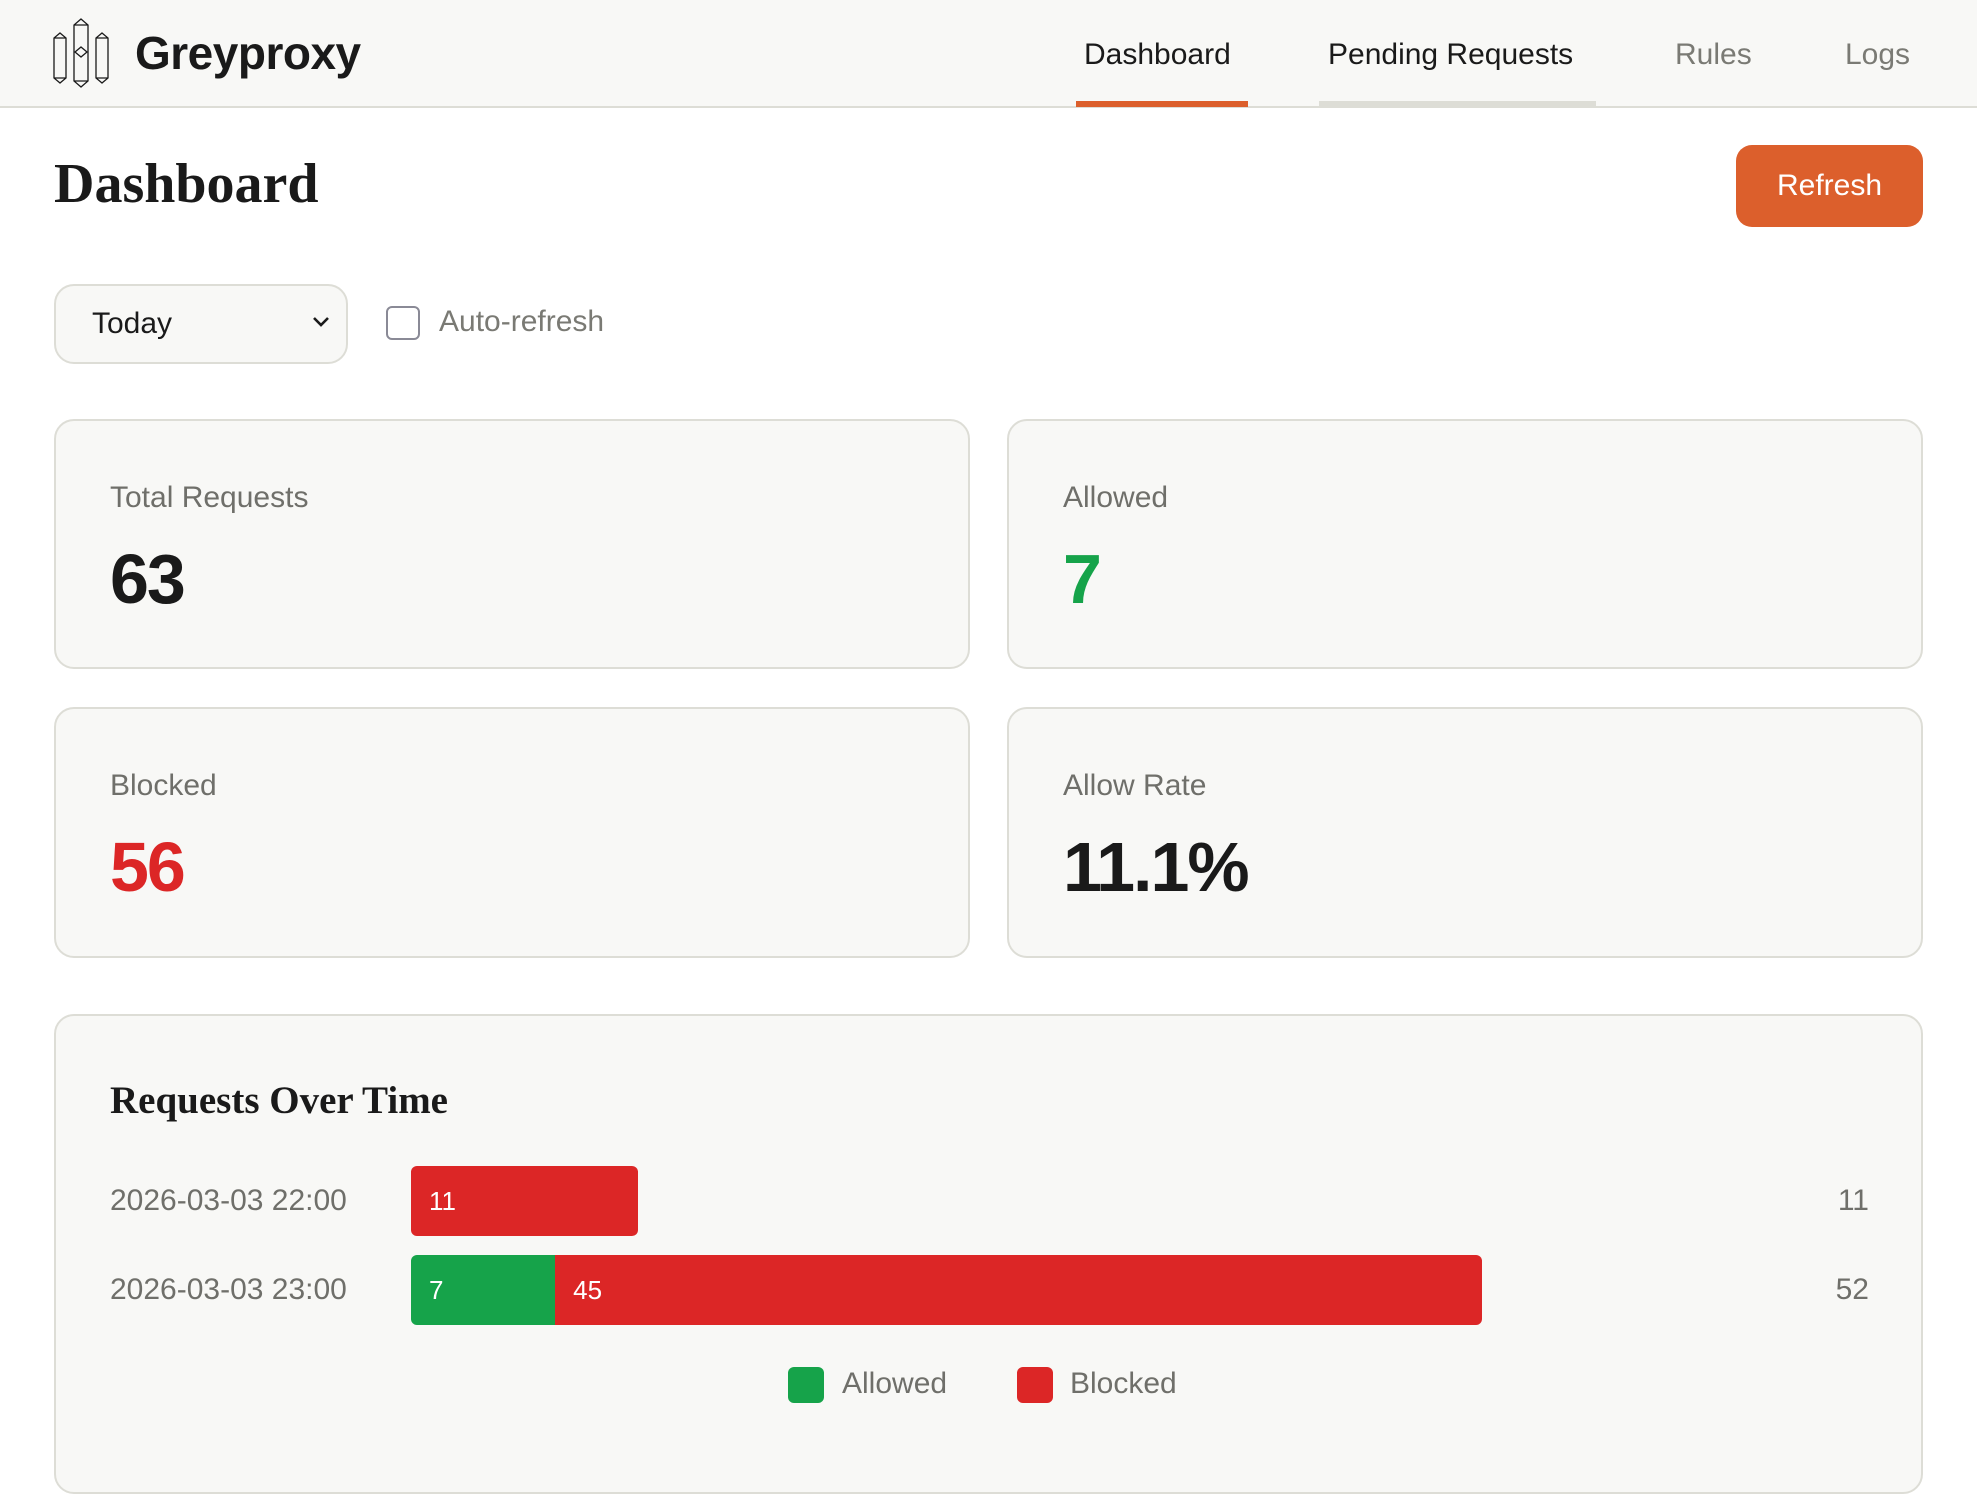 This screenshot has width=1977, height=1494. I want to click on auto-refresh-label: Auto-refresh, so click(522, 321).